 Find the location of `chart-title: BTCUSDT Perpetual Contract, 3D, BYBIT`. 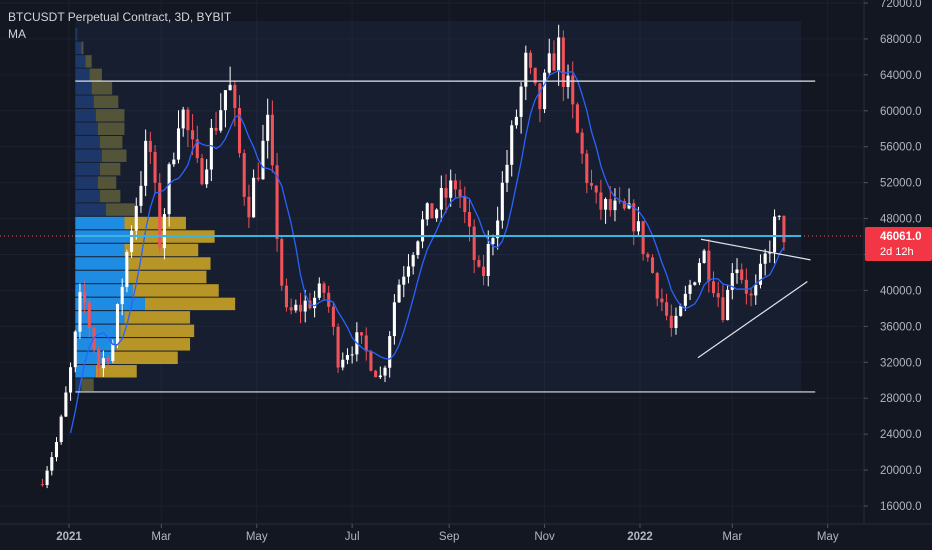

chart-title: BTCUSDT Perpetual Contract, 3D, BYBIT is located at coordinates (120, 17).